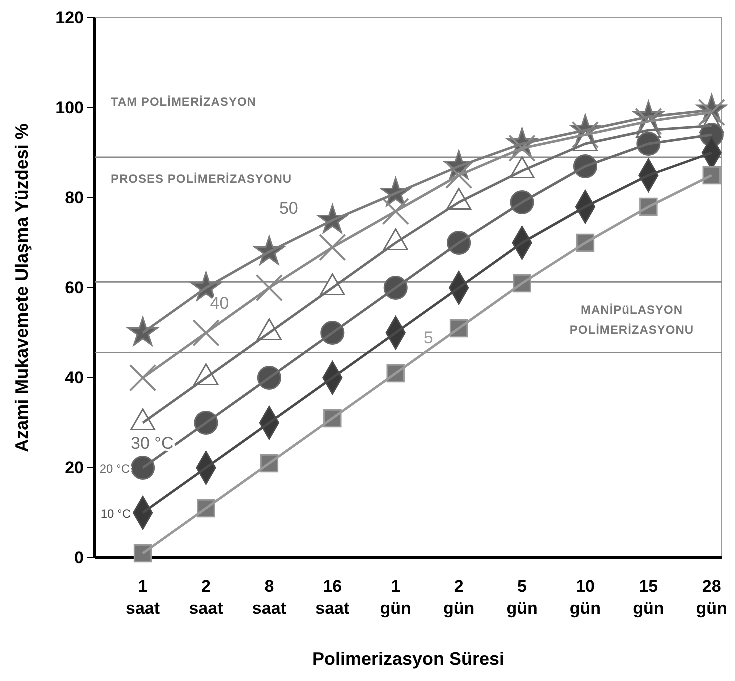  I want to click on y-tick-label: 80, so click(74, 198).